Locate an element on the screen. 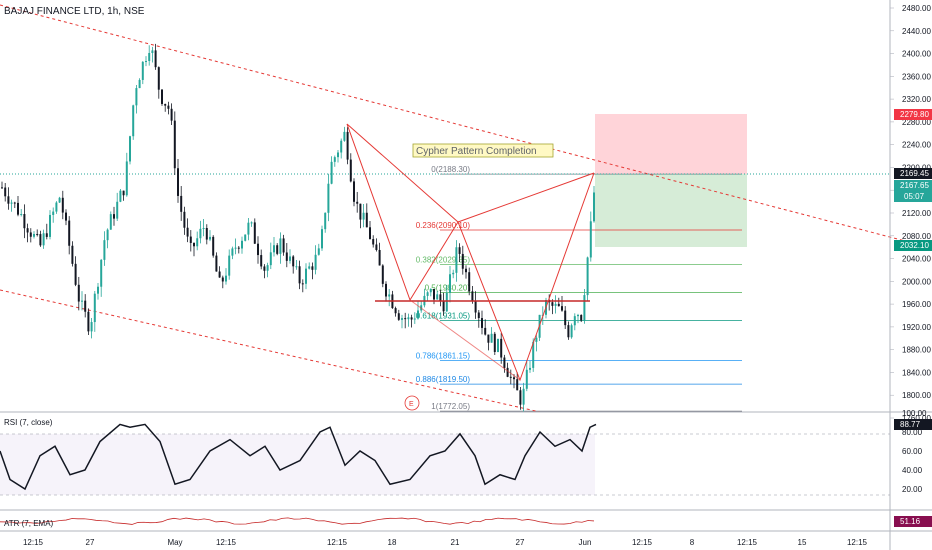 The width and height of the screenshot is (932, 550). channel-lower-line is located at coordinates (270, 351).